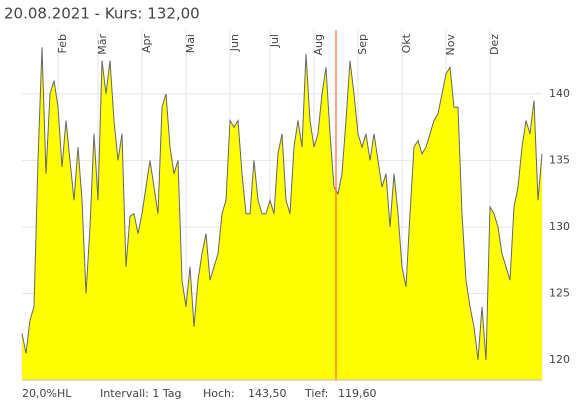 The width and height of the screenshot is (584, 403). Describe the element at coordinates (357, 393) in the screenshot. I see `footer-low: 119,60` at that location.